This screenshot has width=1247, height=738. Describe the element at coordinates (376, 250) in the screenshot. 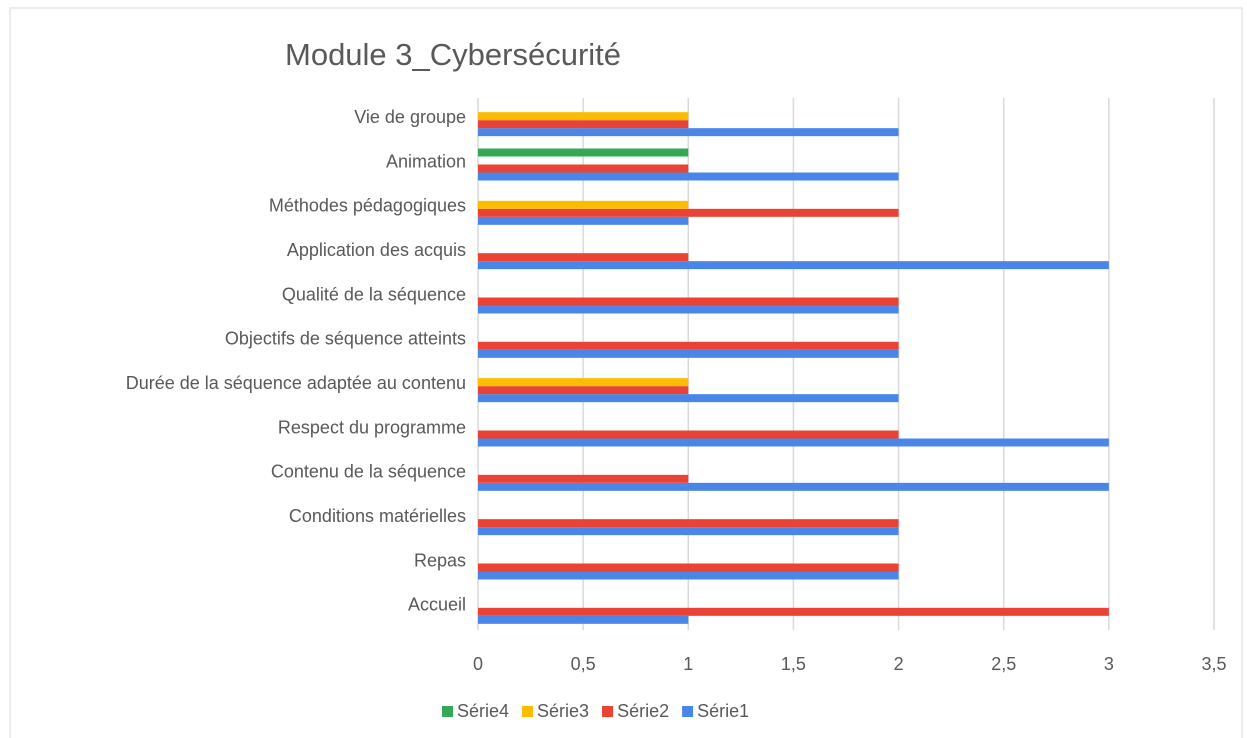

I see `y-tick-label: Application des acquis` at that location.